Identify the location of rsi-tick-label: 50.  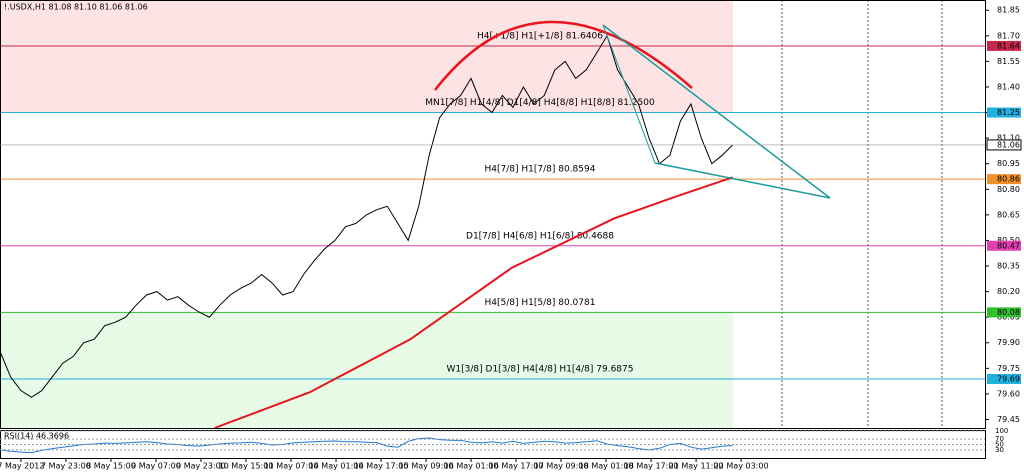
(999, 445).